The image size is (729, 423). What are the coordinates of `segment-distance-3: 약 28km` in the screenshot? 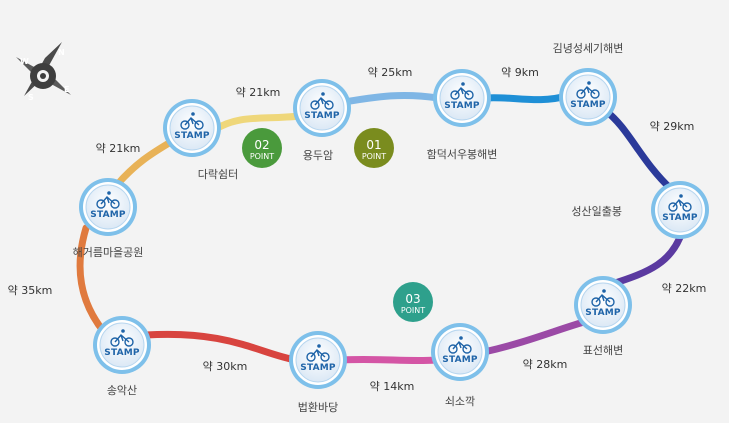 It's located at (545, 364).